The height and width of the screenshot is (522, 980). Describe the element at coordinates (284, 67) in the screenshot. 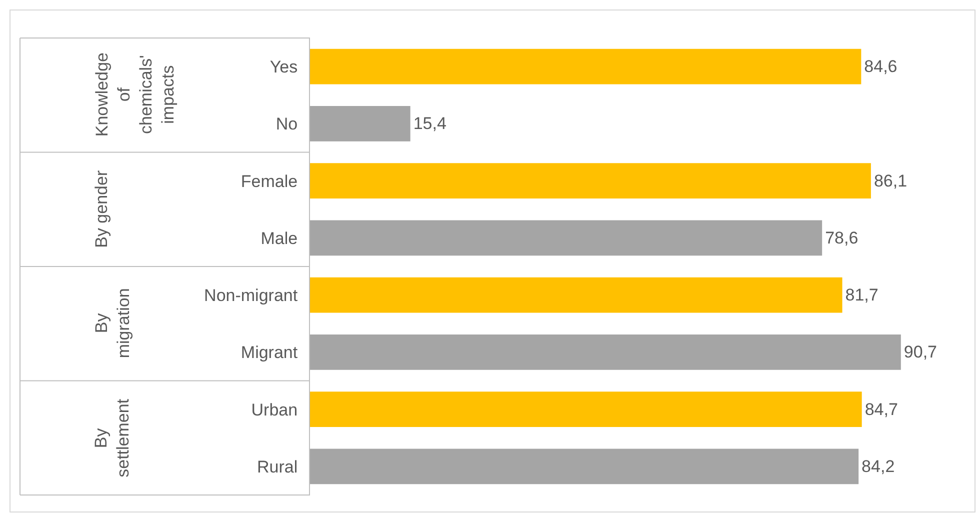

I see `y-tick-label: Yes` at that location.